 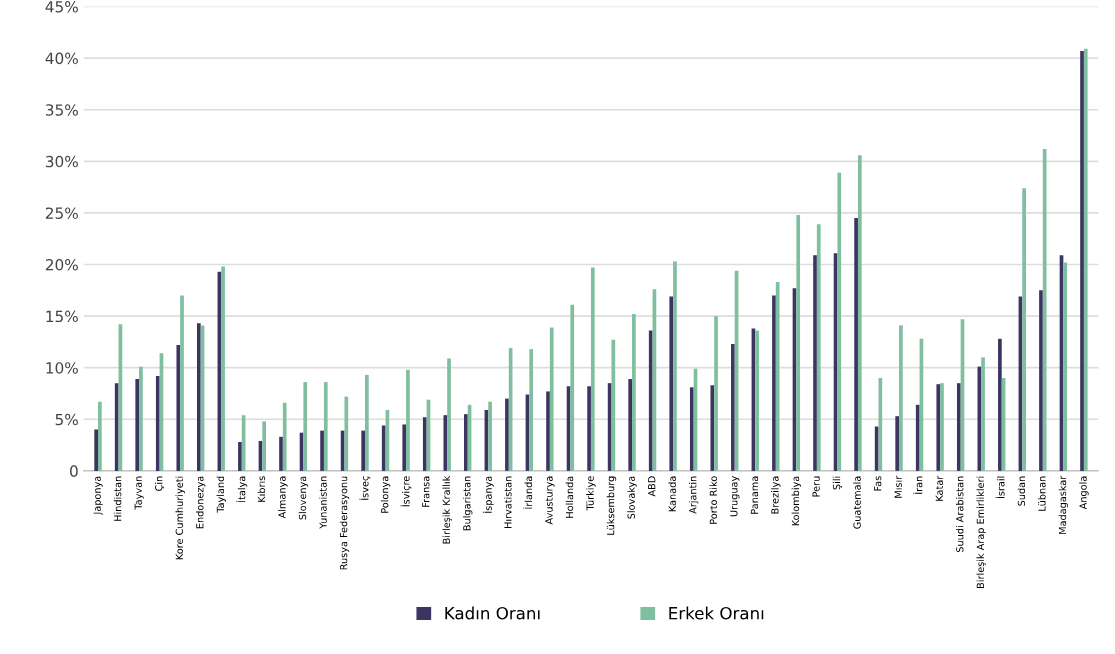 I want to click on x-tick-label: İran, so click(x=918, y=485).